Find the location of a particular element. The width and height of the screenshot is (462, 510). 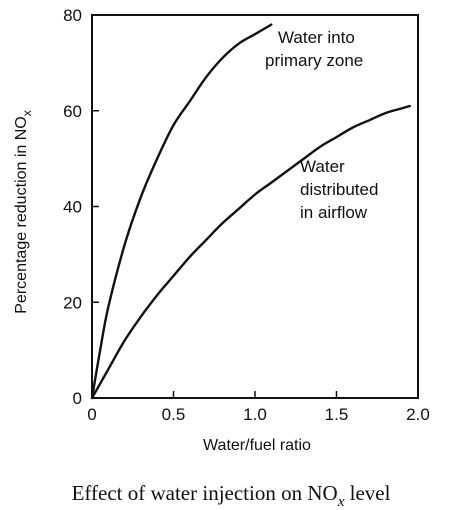

series-2-label: Water distributed in airflow is located at coordinates (341, 189).